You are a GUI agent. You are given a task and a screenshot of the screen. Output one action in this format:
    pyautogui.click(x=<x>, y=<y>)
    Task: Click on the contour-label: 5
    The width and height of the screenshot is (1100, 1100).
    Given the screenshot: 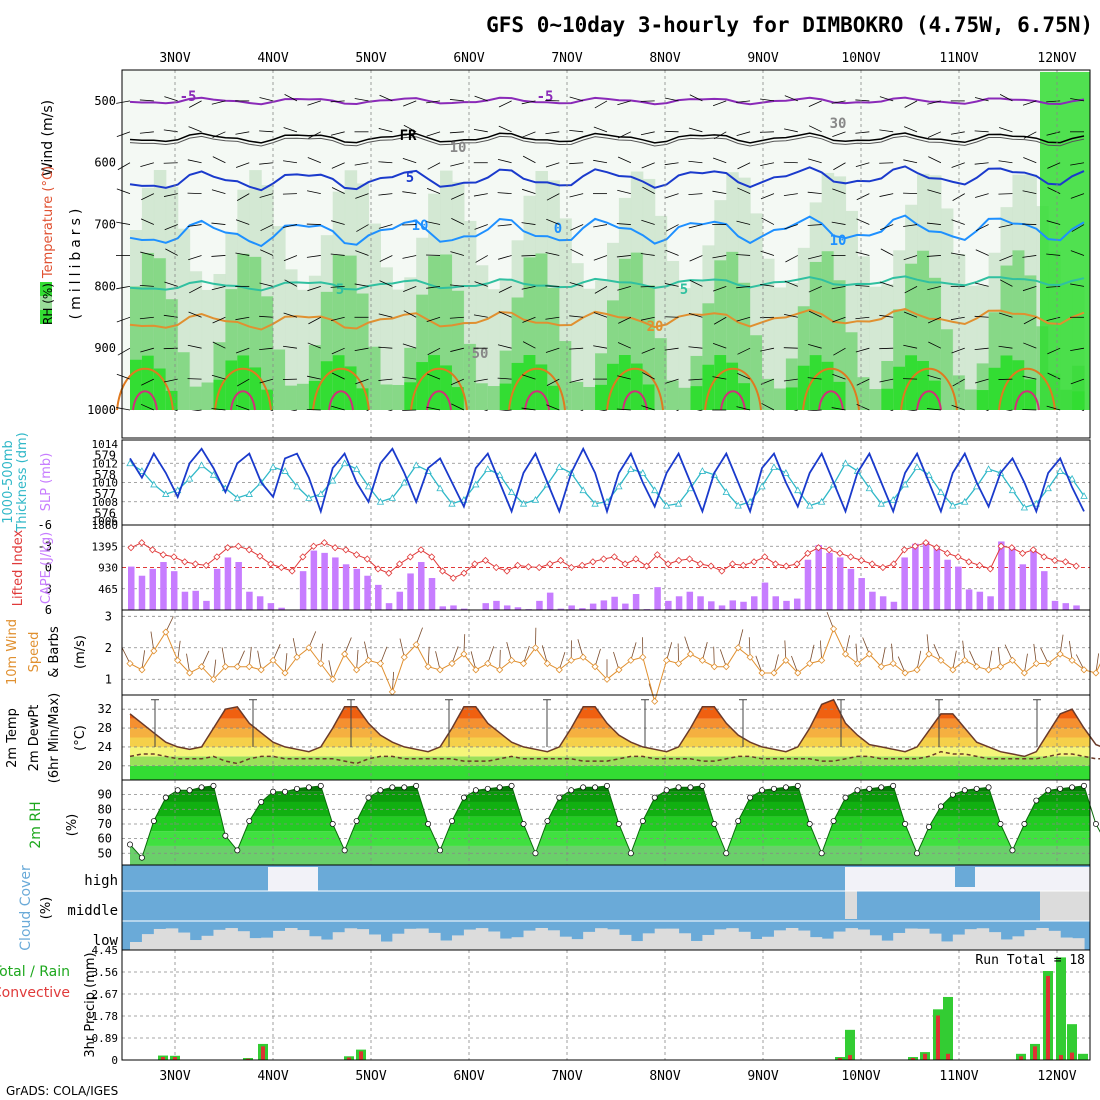 What is the action you would take?
    pyautogui.click(x=340, y=290)
    